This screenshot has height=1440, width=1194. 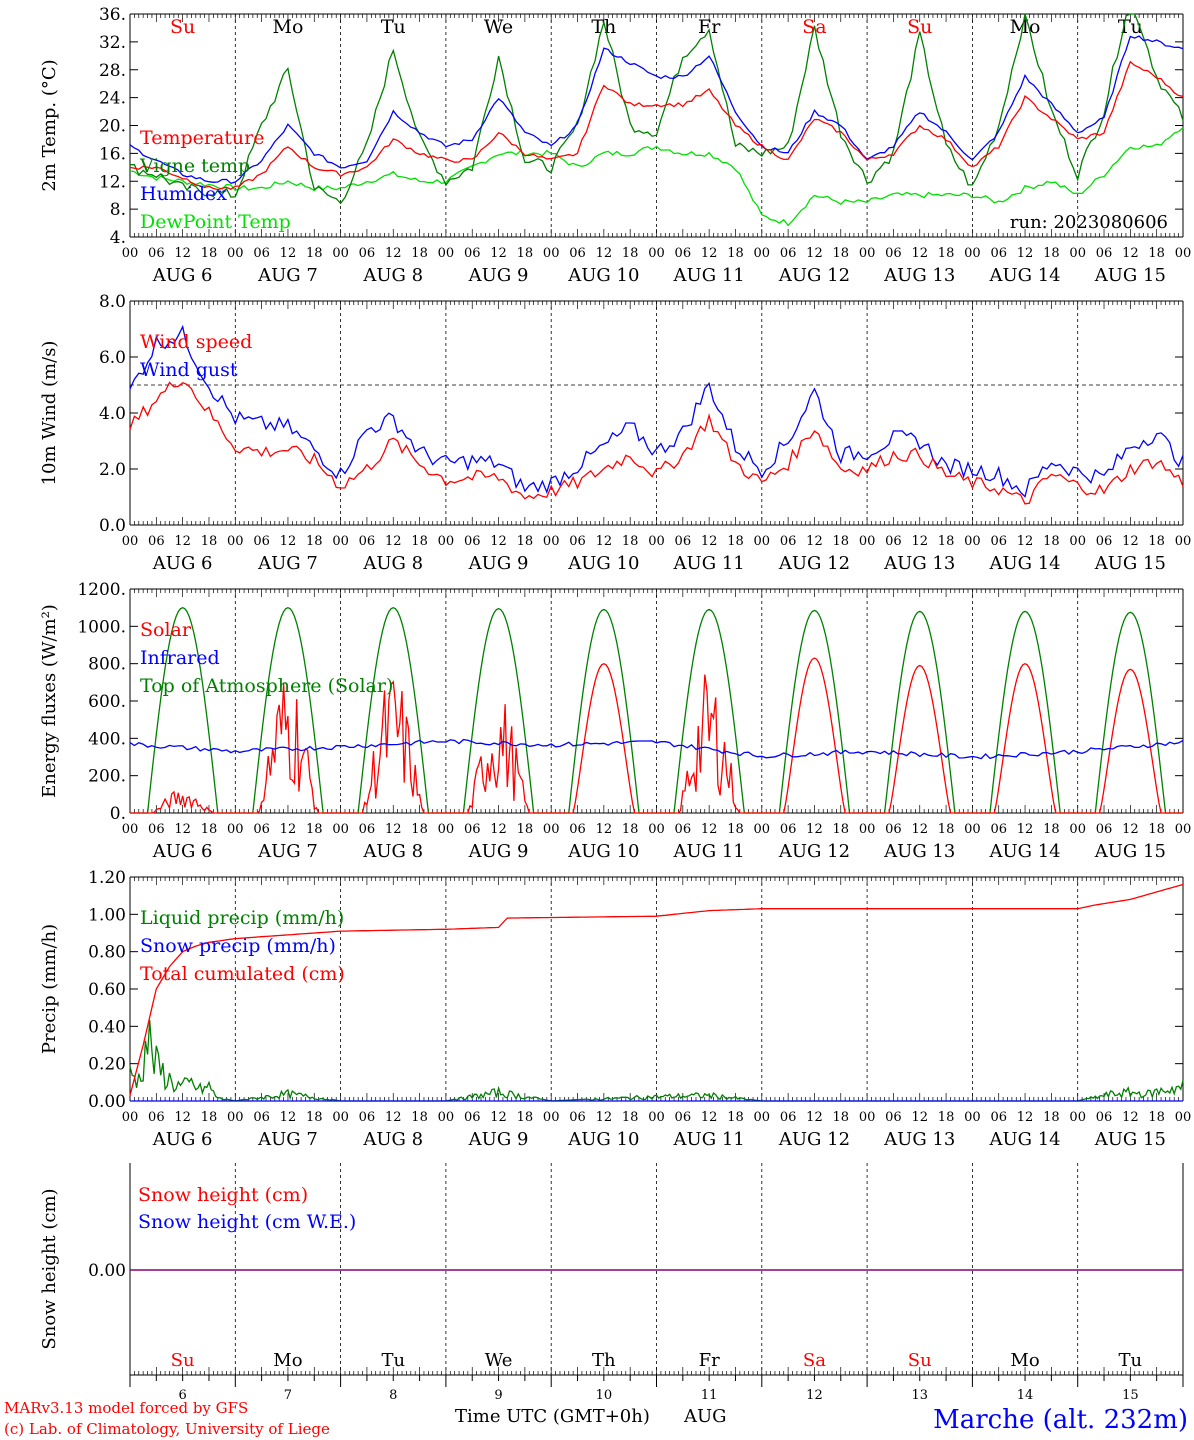 I want to click on x-date-label: AUG 15, so click(x=1130, y=1139).